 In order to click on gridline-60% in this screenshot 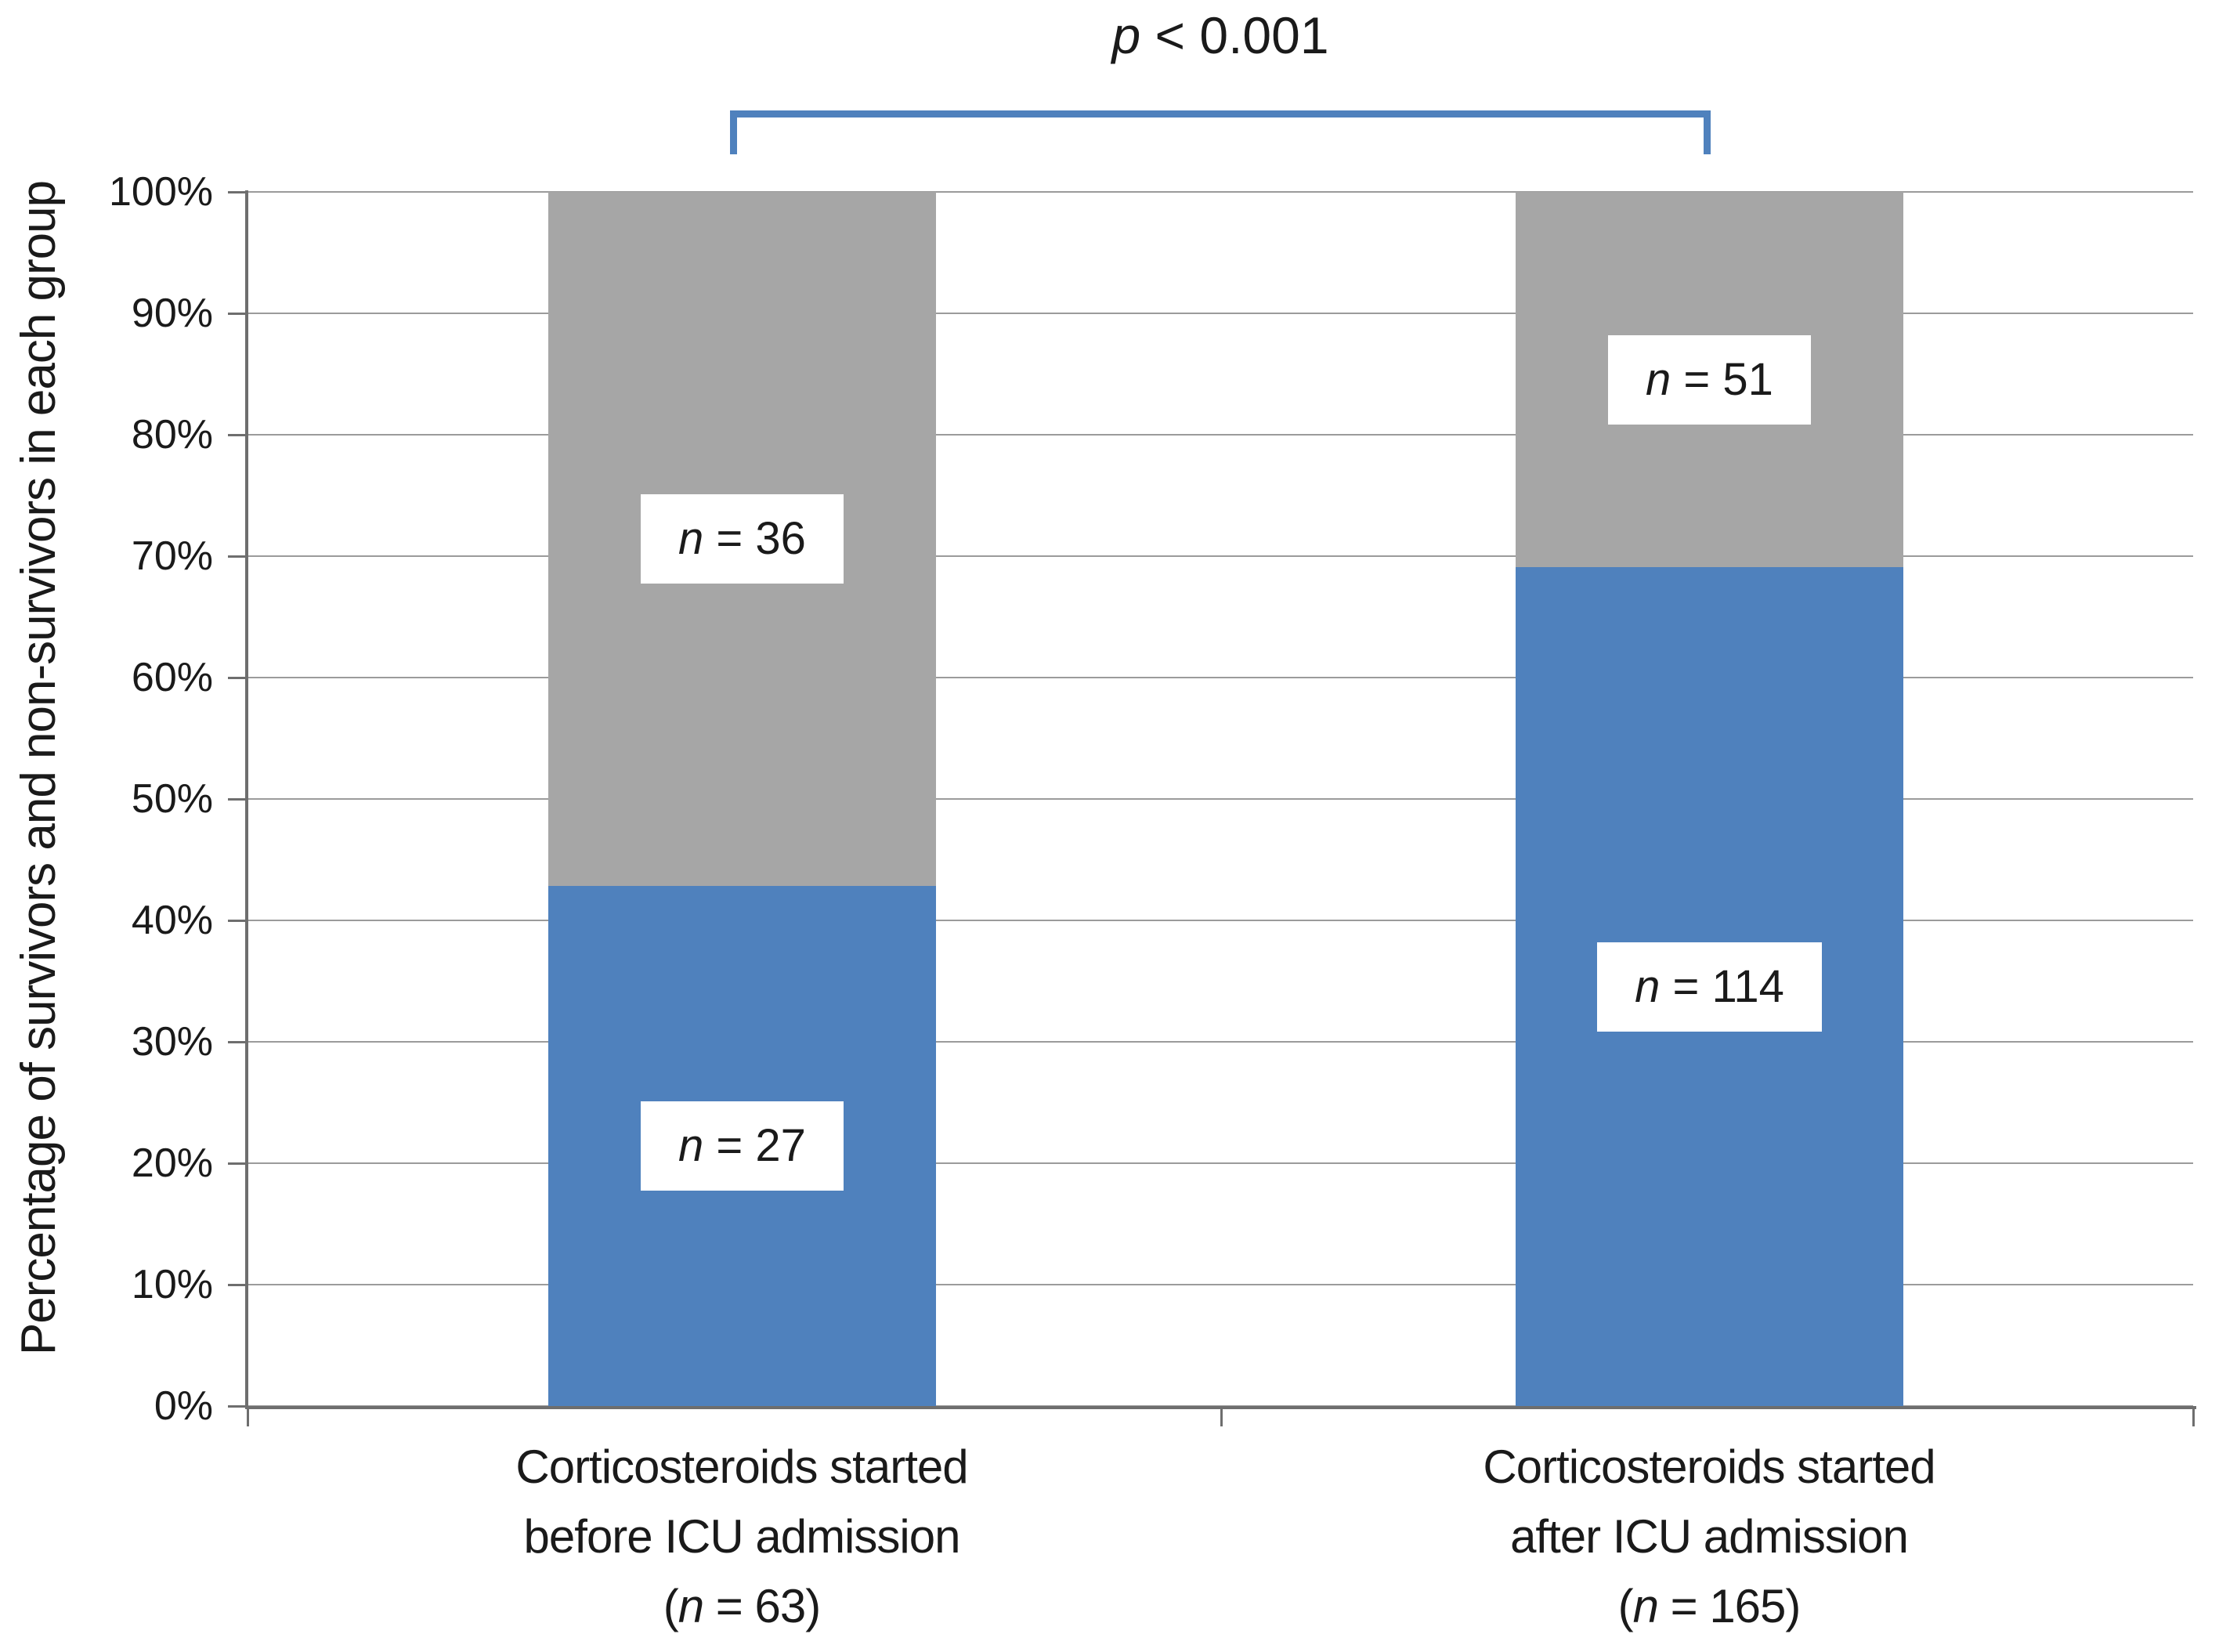, I will do `click(1220, 678)`.